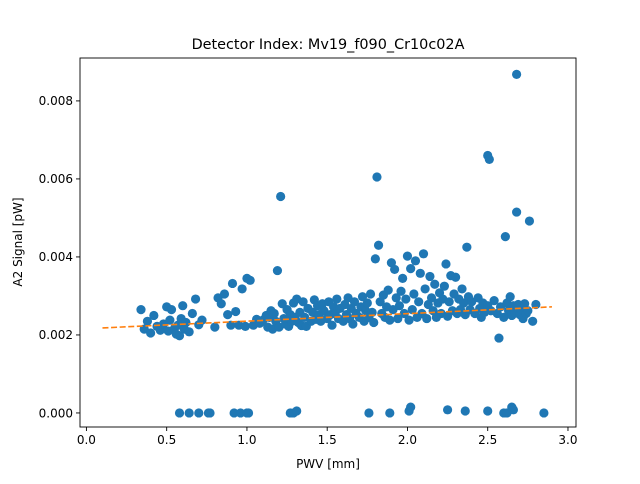 This screenshot has height=484, width=640. Describe the element at coordinates (327, 440) in the screenshot. I see `x-tick-label: 1.5` at that location.